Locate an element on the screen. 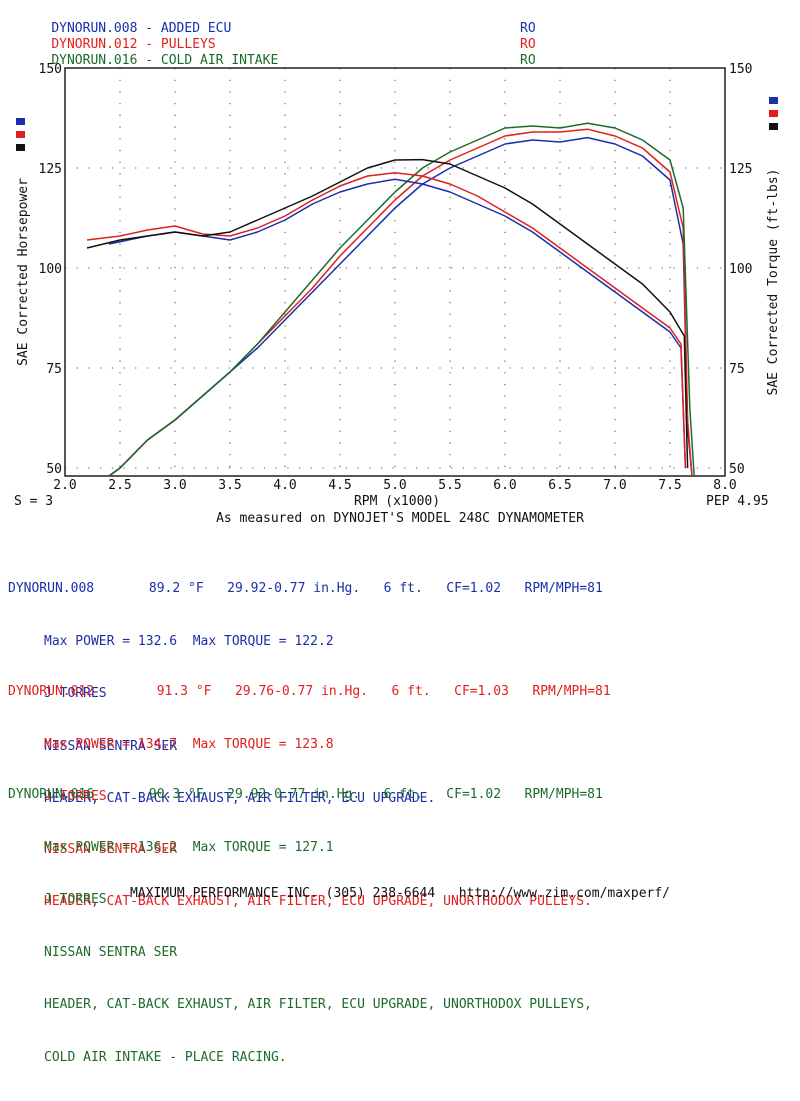  x-tick-label: 6.0 is located at coordinates (504, 485).